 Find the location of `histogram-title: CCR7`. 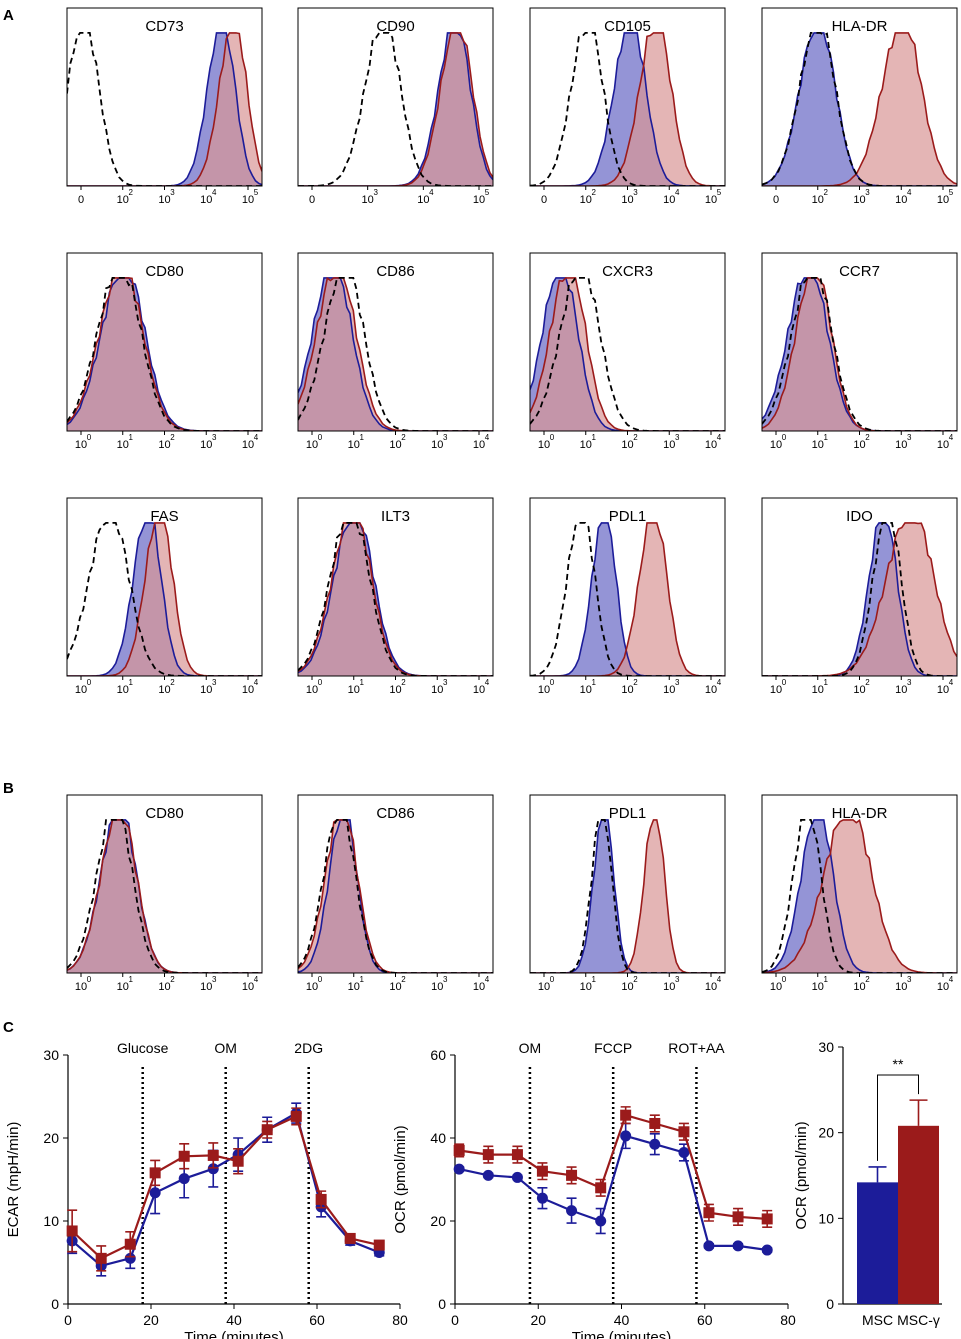

histogram-title: CCR7 is located at coordinates (859, 271).